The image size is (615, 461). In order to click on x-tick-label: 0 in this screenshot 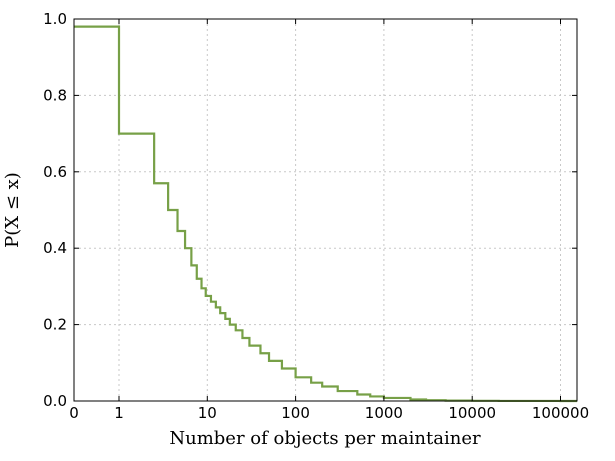, I will do `click(74, 413)`.